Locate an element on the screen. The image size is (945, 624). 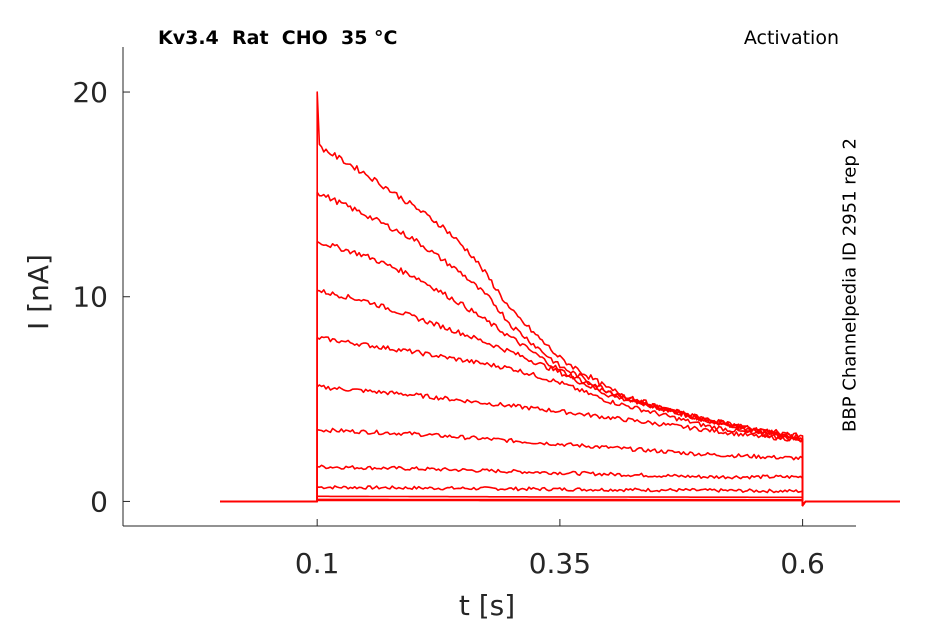
recording-id-label: BBP Channelpedia ID 2951 rep 2 is located at coordinates (850, 285).